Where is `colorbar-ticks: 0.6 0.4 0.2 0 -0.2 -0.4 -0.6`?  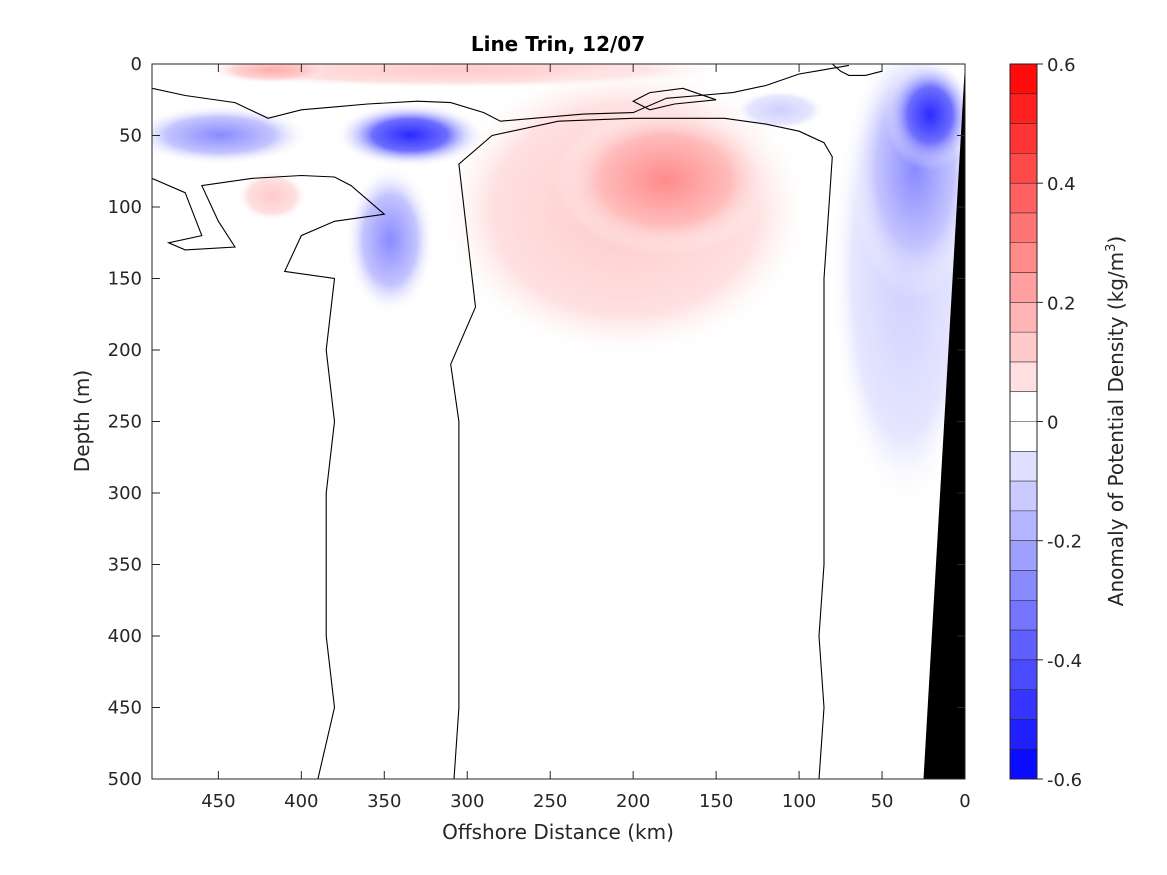 colorbar-ticks: 0.6 0.4 0.2 0 -0.2 -0.4 -0.6 is located at coordinates (1059, 423).